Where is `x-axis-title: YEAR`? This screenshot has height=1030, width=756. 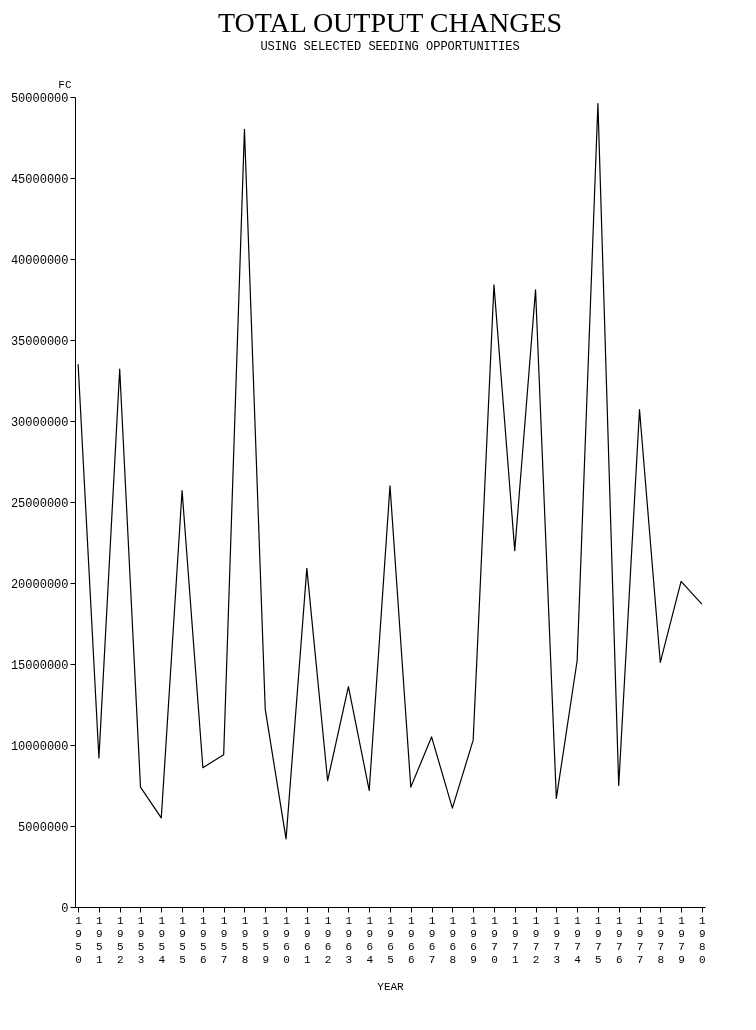 x-axis-title: YEAR is located at coordinates (391, 986).